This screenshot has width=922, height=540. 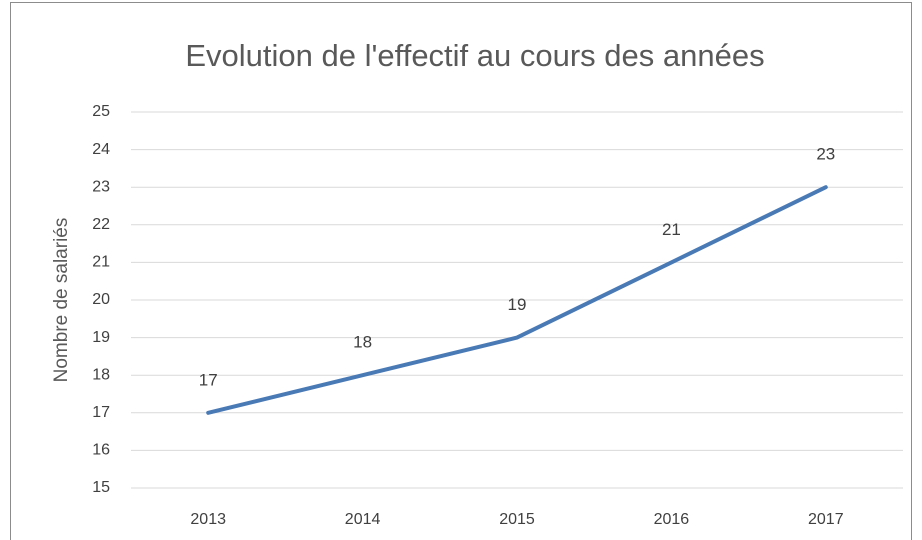 What do you see at coordinates (101, 337) in the screenshot?
I see `y-tick-label: 19` at bounding box center [101, 337].